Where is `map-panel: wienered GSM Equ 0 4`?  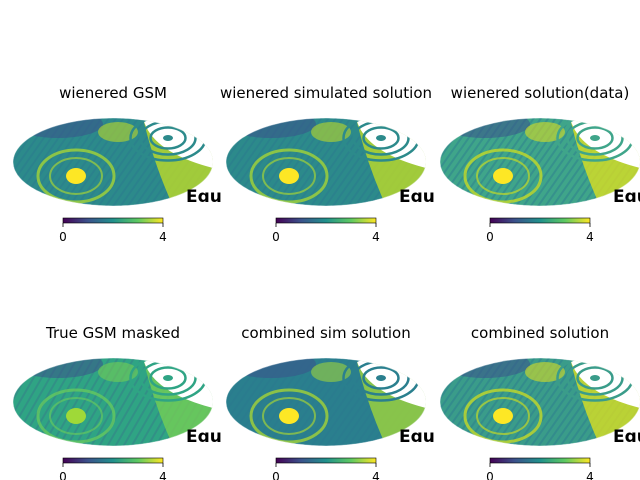
map-panel: wienered GSM Equ 0 4 is located at coordinates (117, 164).